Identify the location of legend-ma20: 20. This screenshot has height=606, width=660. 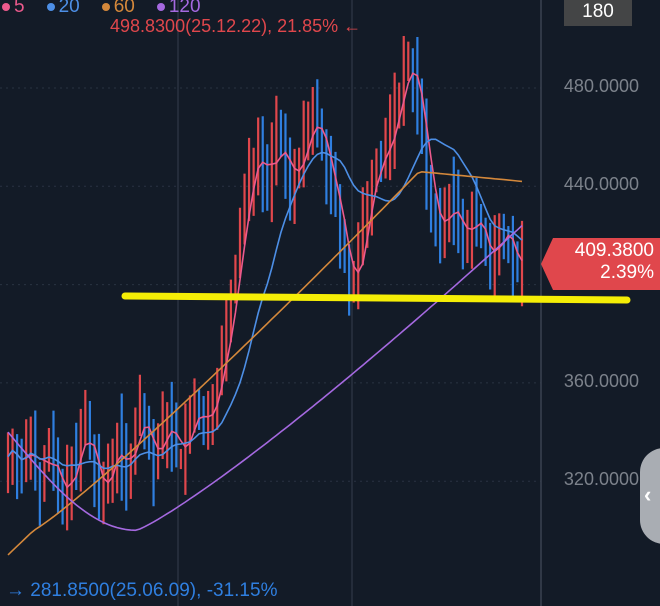
(63, 9).